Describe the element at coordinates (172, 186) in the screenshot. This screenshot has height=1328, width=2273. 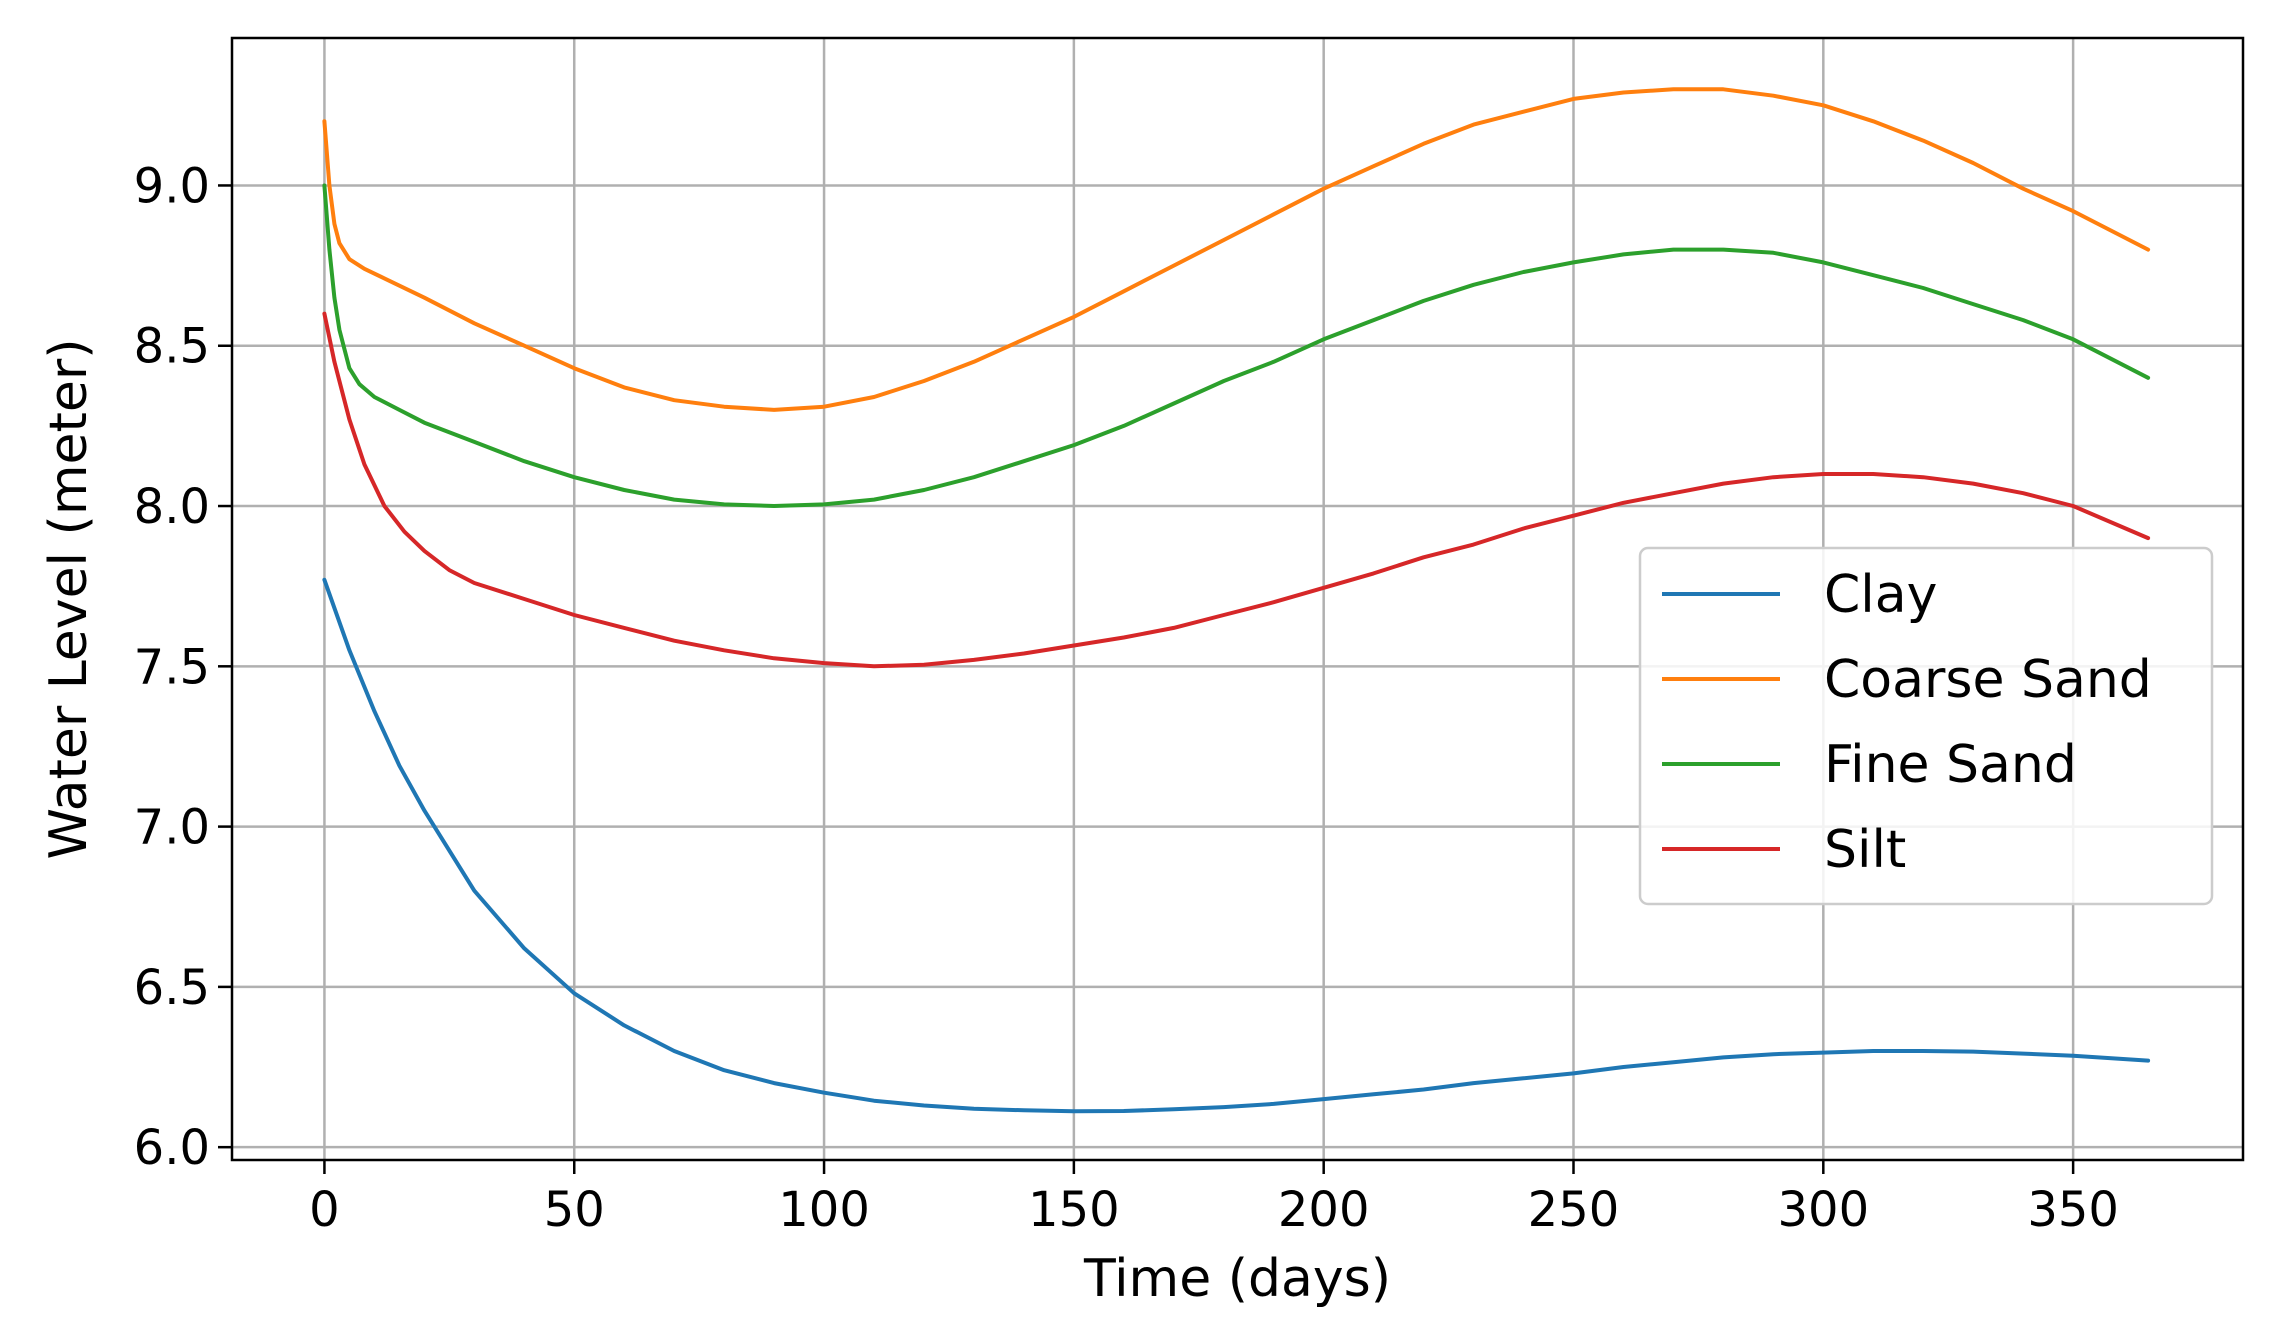
I see `y-tick-label: 9.0` at that location.